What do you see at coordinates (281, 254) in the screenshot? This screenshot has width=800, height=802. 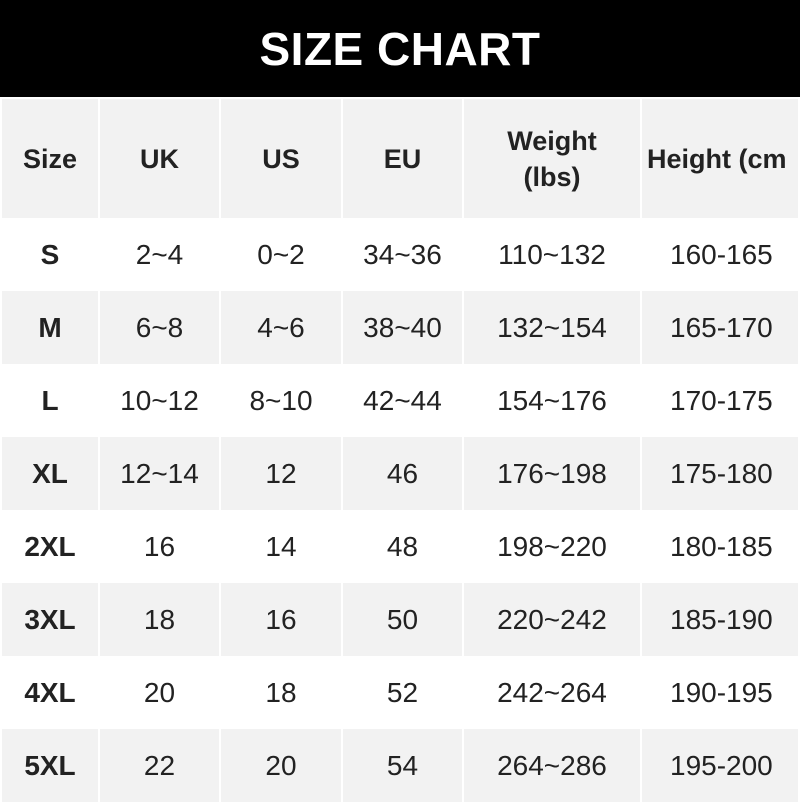 I see `table-cell: 0~2` at bounding box center [281, 254].